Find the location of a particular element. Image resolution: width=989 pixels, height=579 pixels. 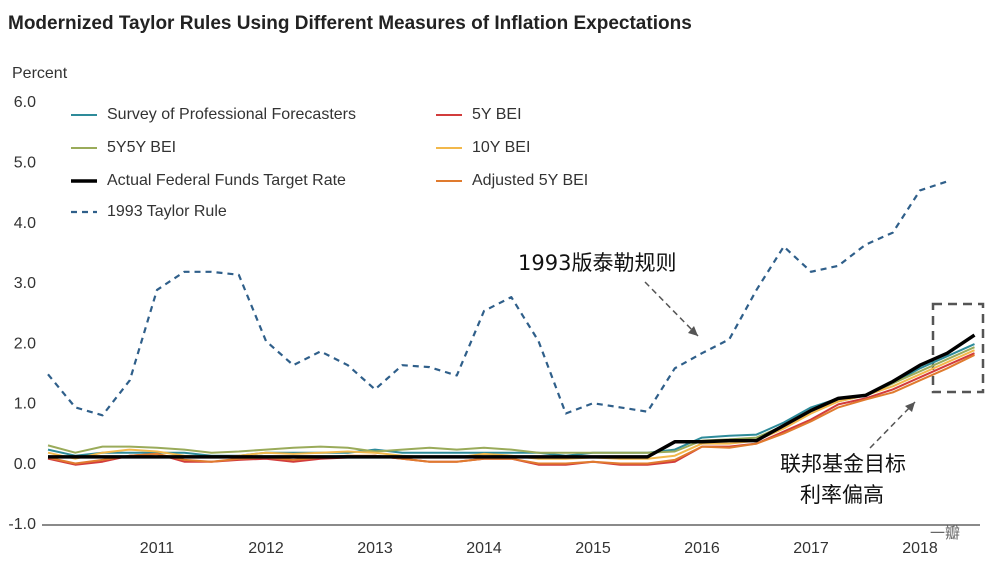

legend-label: Survey of Professional Forecasters is located at coordinates (231, 114).